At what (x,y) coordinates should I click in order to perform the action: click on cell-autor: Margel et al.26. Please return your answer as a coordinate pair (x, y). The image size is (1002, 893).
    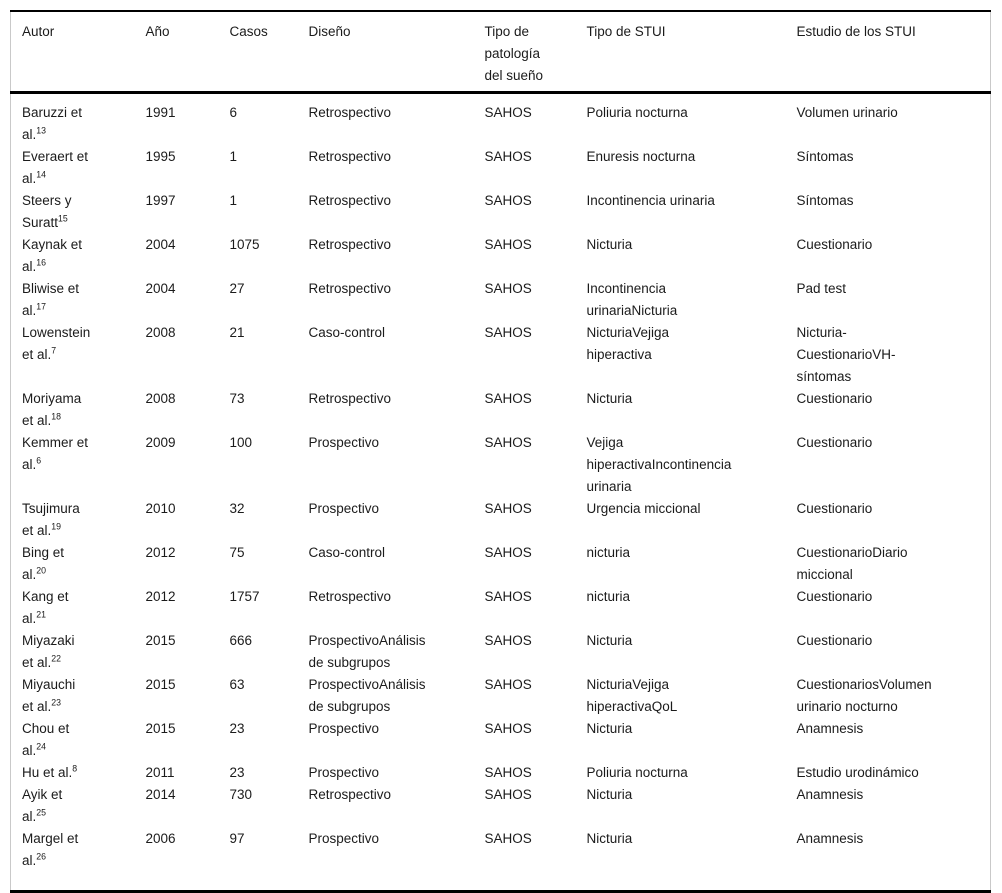
    Looking at the image, I should click on (78, 860).